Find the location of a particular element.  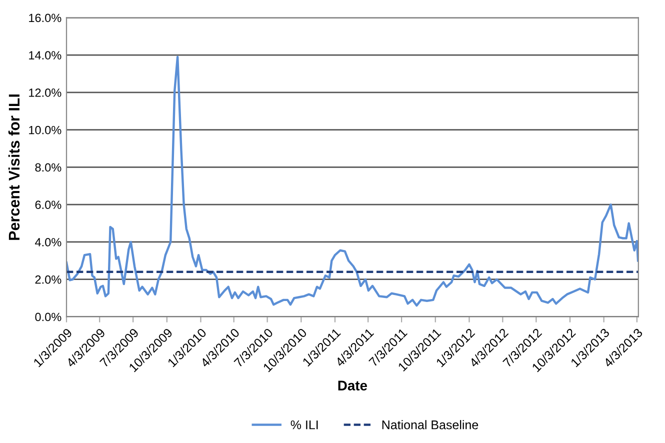

y-tick-label: 8.0% is located at coordinates (48, 167).